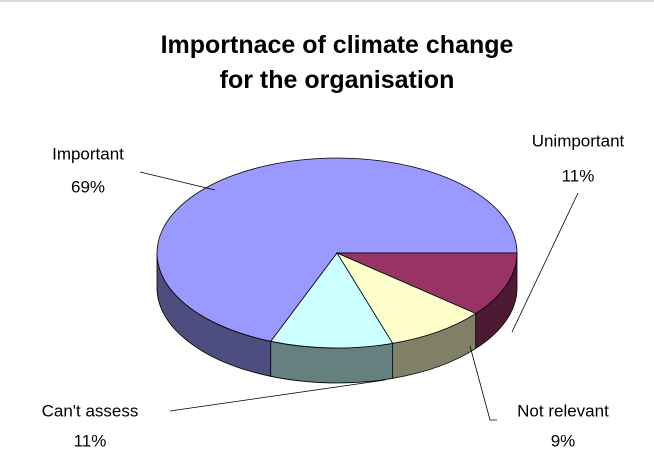 This screenshot has height=464, width=654. I want to click on slice-label: Unimportant, so click(578, 140).